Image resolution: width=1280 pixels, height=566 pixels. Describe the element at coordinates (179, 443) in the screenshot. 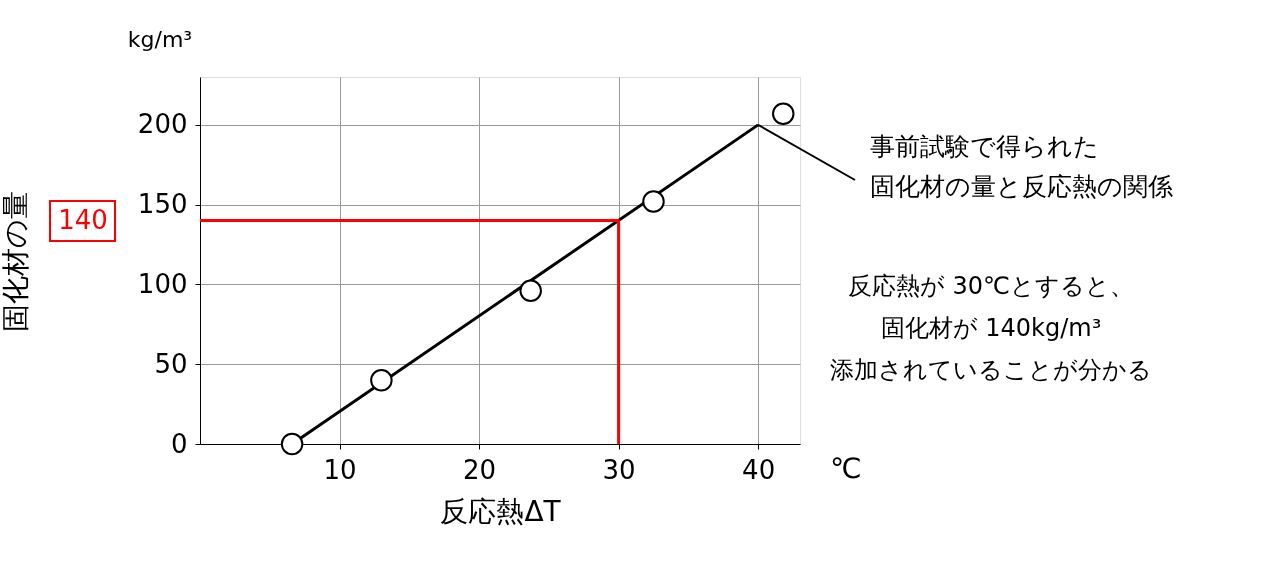

I see `y-tick-label: 0` at that location.